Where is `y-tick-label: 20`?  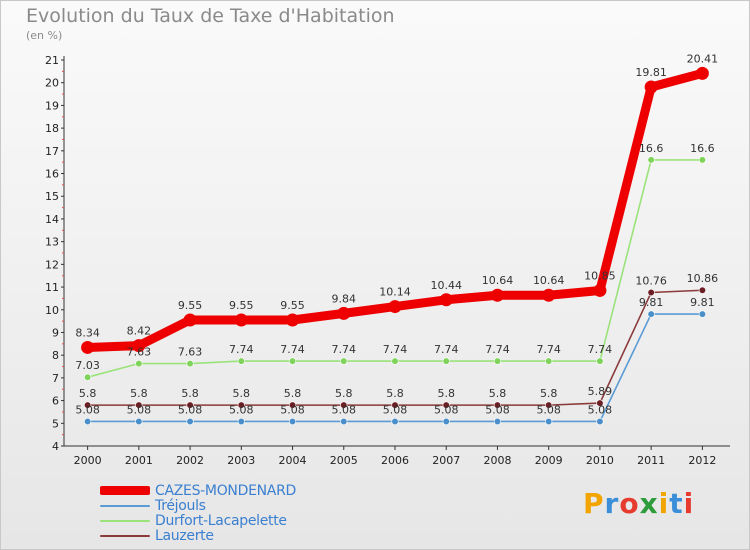
y-tick-label: 20 is located at coordinates (52, 83).